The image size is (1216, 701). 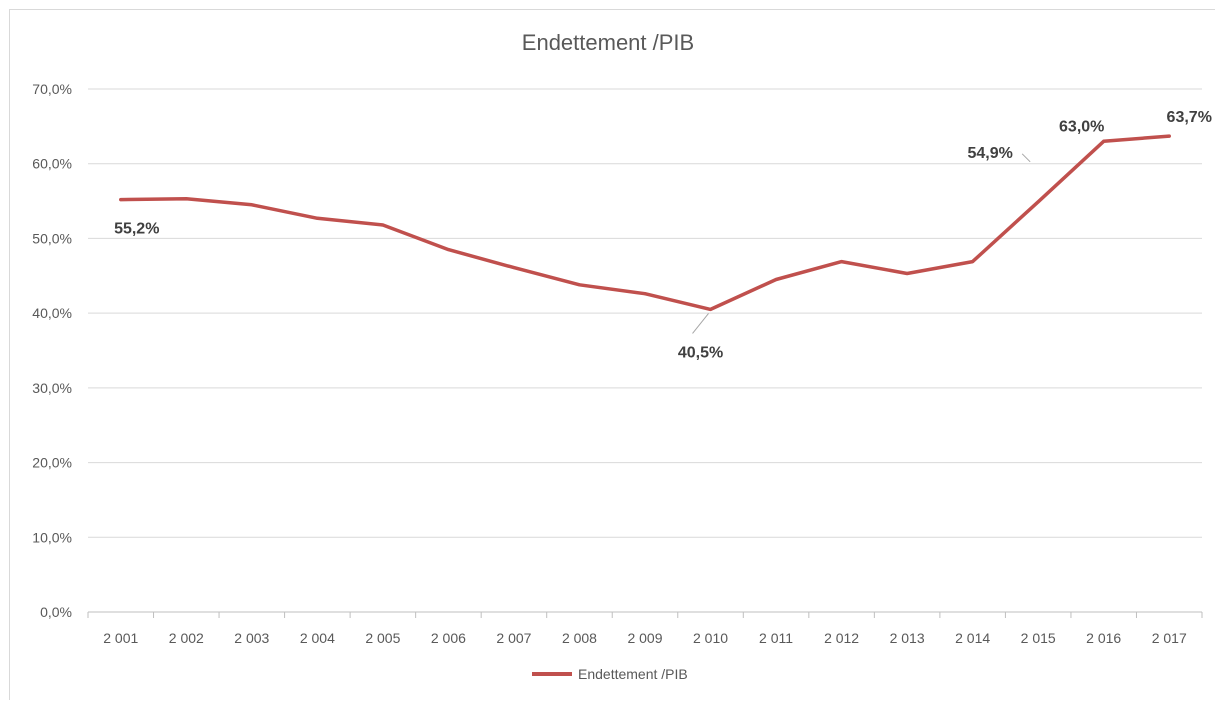 I want to click on x-tick-label: 2 002, so click(x=186, y=638).